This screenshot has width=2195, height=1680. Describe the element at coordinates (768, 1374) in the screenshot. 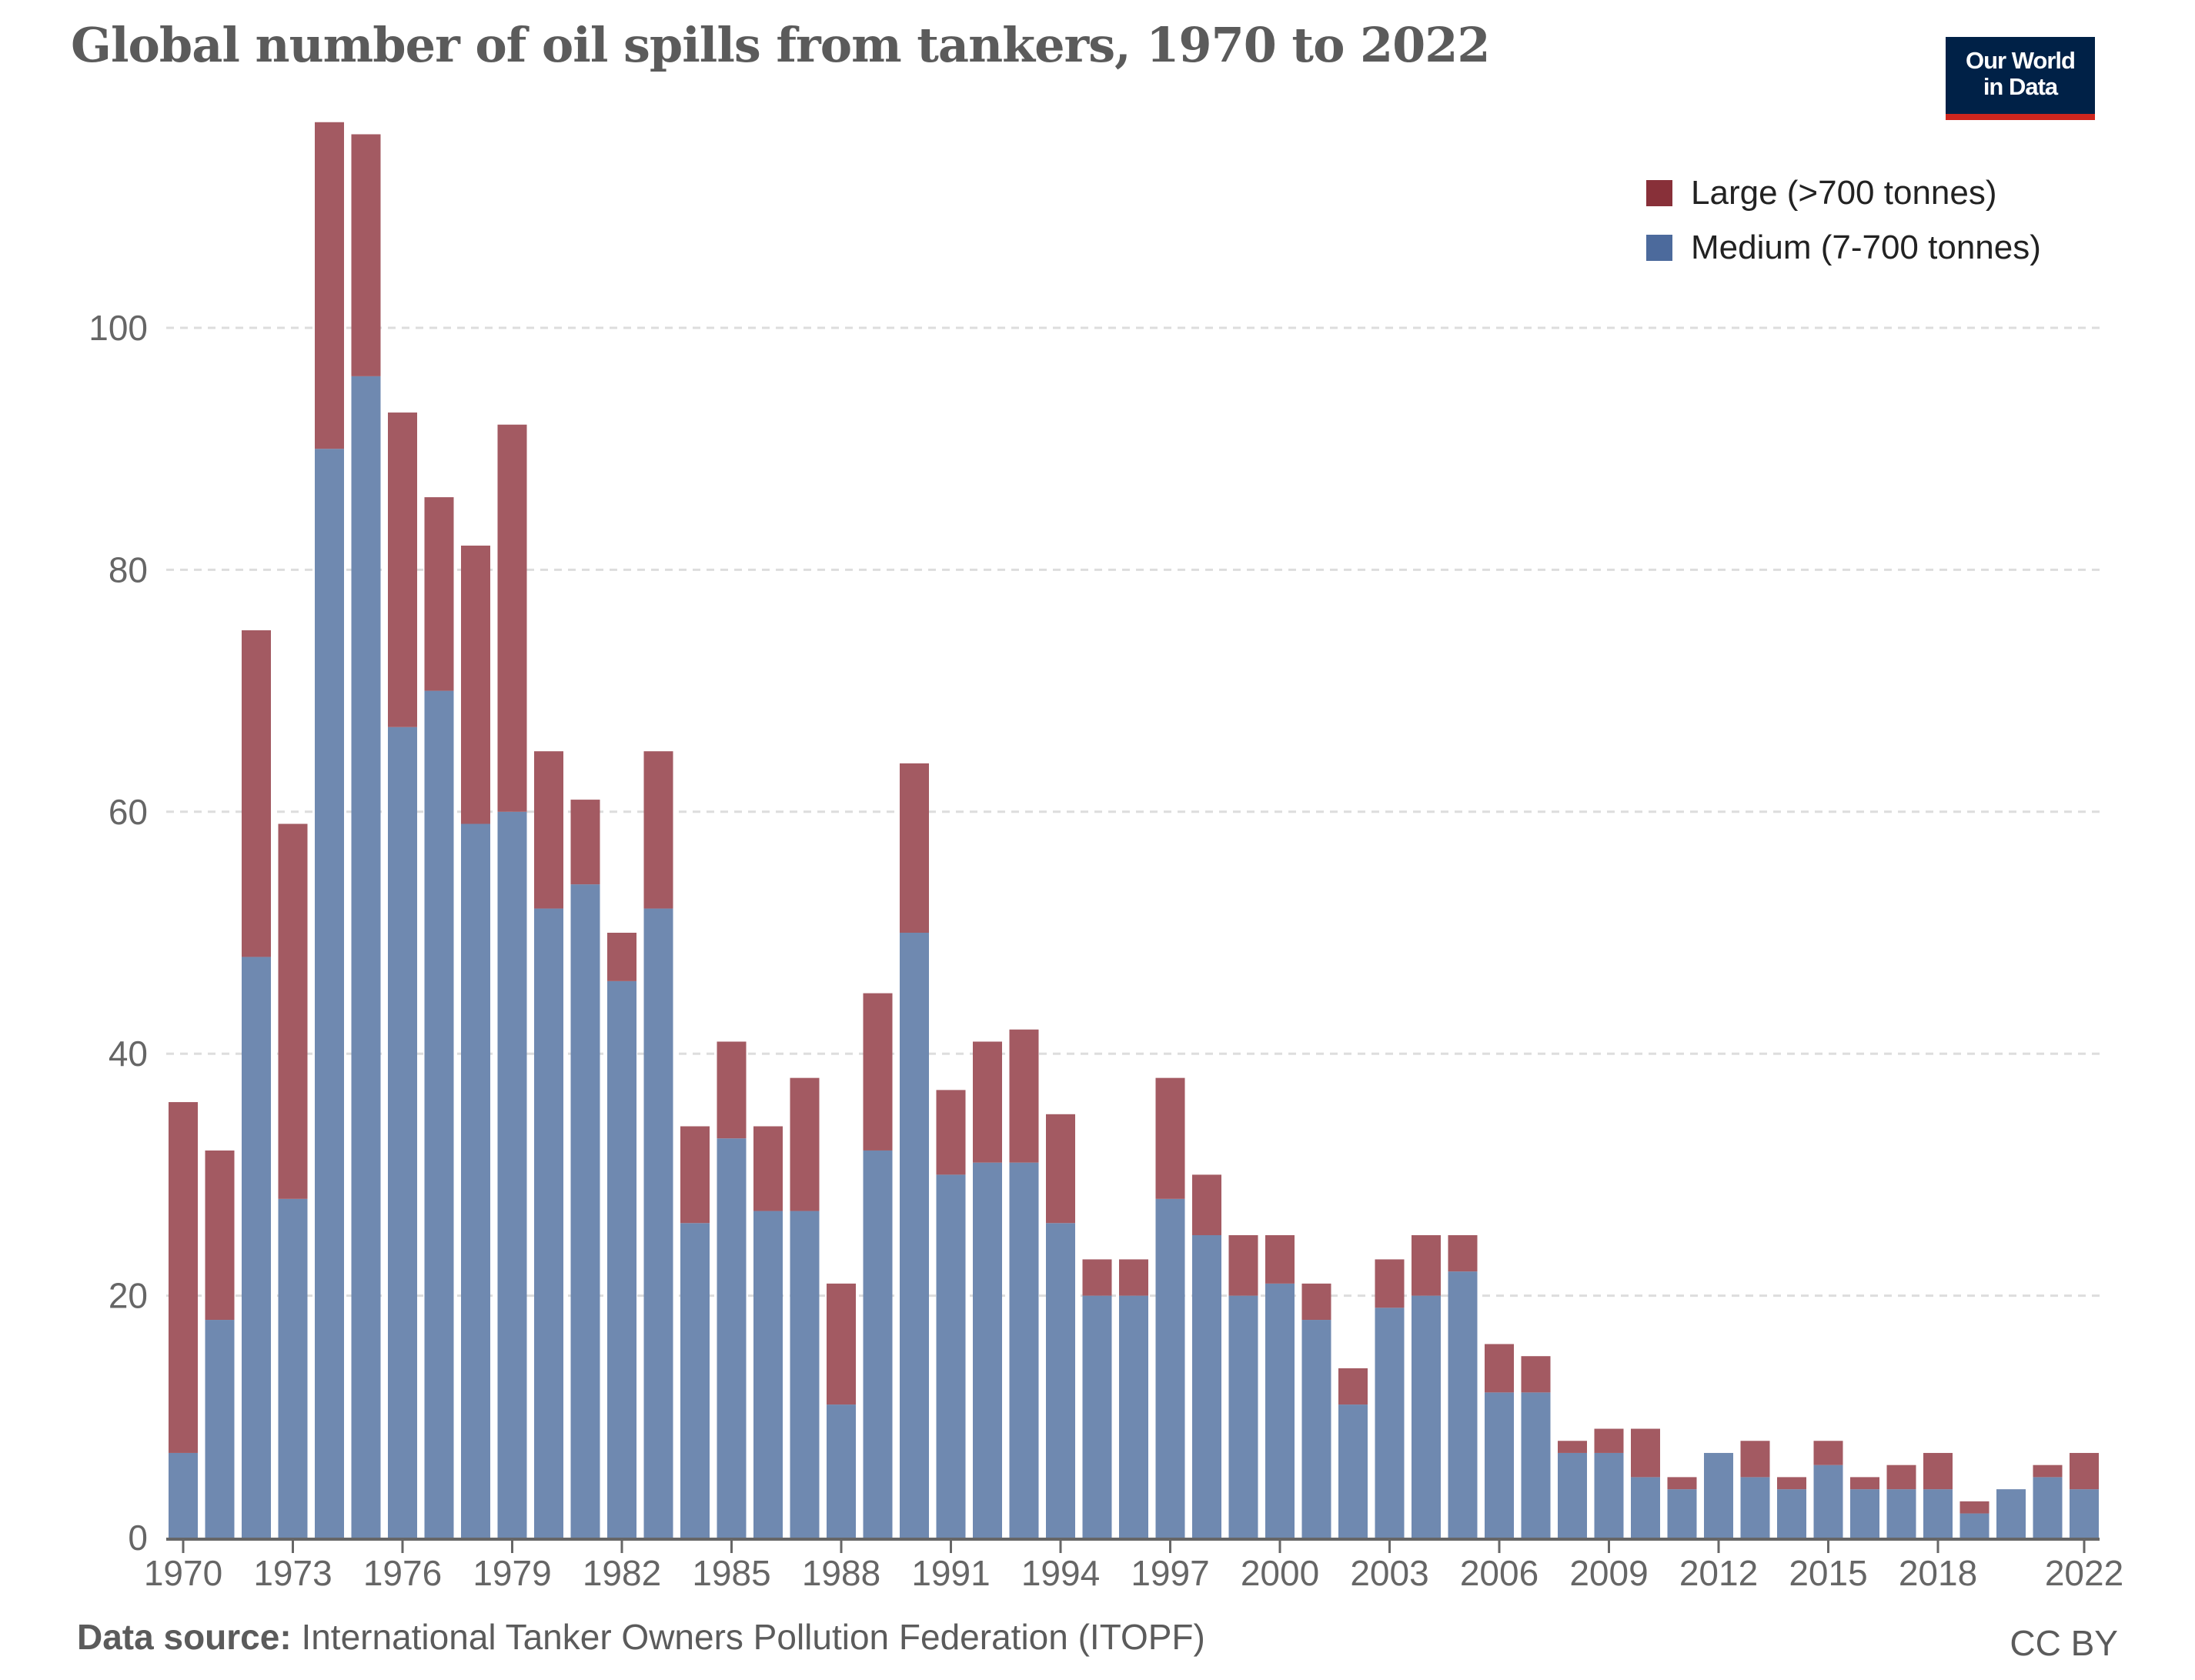

I see `bar-medium-1986` at that location.